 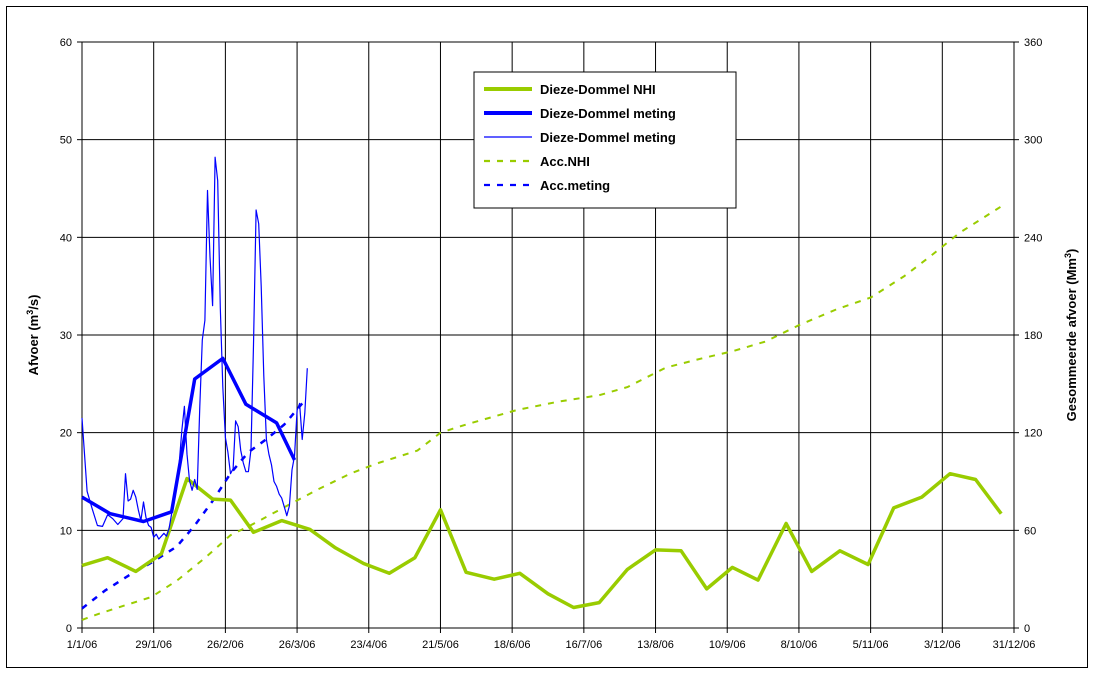 What do you see at coordinates (655, 645) in the screenshot?
I see `x-tick-label: 13/8/06` at bounding box center [655, 645].